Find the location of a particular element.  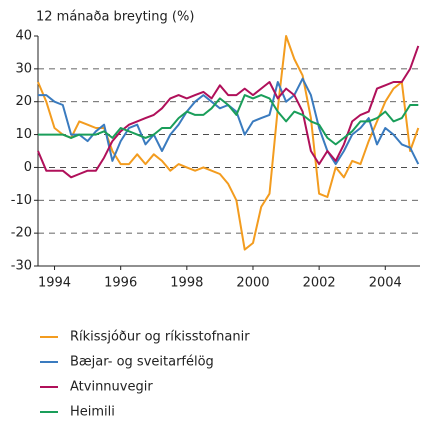

y-tick-label: -10 is located at coordinates (21, 200).